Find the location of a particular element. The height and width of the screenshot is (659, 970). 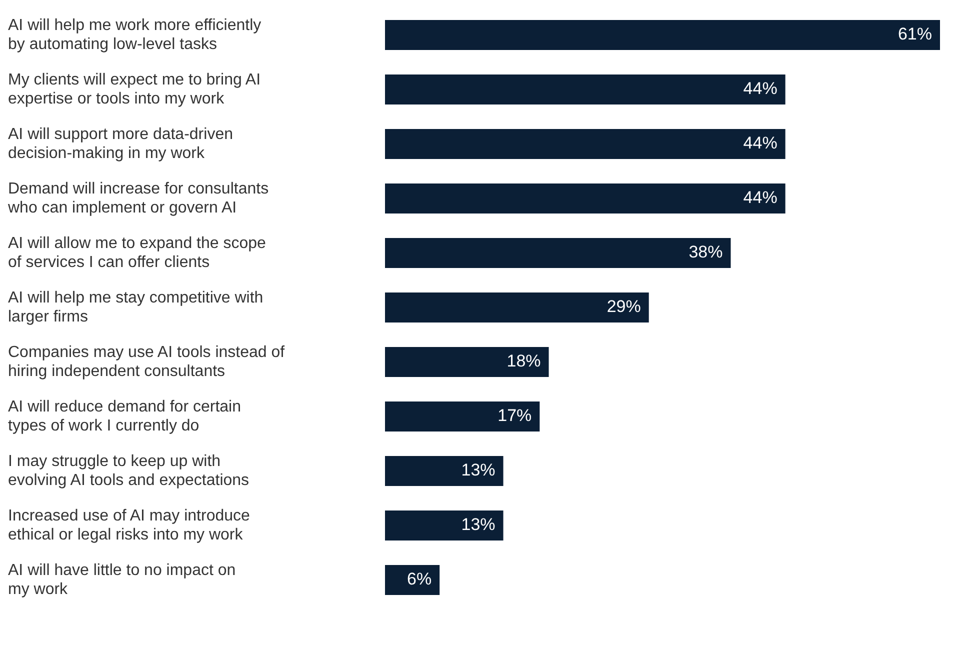

y-tick-label: AI will allow me to expand the scope of services I can offer clients is located at coordinates (137, 252).